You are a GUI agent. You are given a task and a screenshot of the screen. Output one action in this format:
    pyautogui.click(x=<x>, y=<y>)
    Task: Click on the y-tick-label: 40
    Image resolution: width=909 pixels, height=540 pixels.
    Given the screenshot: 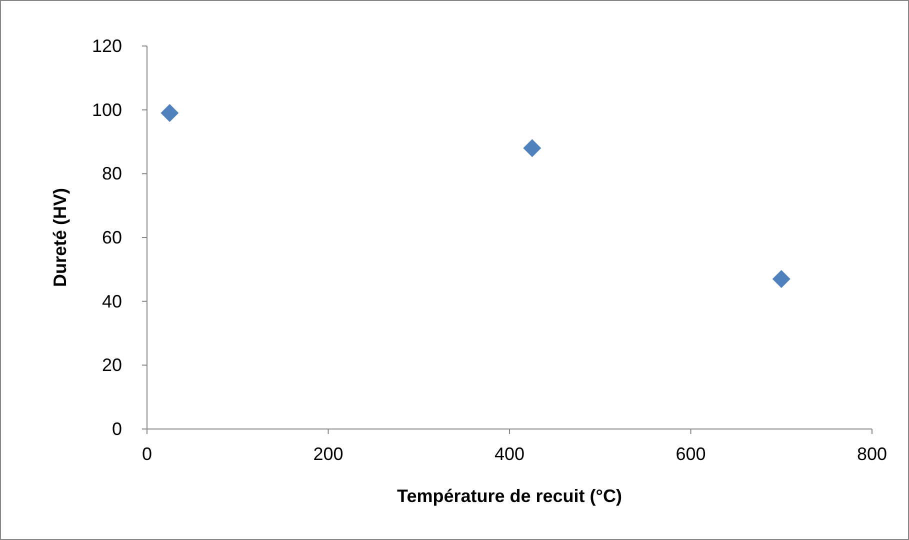 What is the action you would take?
    pyautogui.click(x=112, y=301)
    